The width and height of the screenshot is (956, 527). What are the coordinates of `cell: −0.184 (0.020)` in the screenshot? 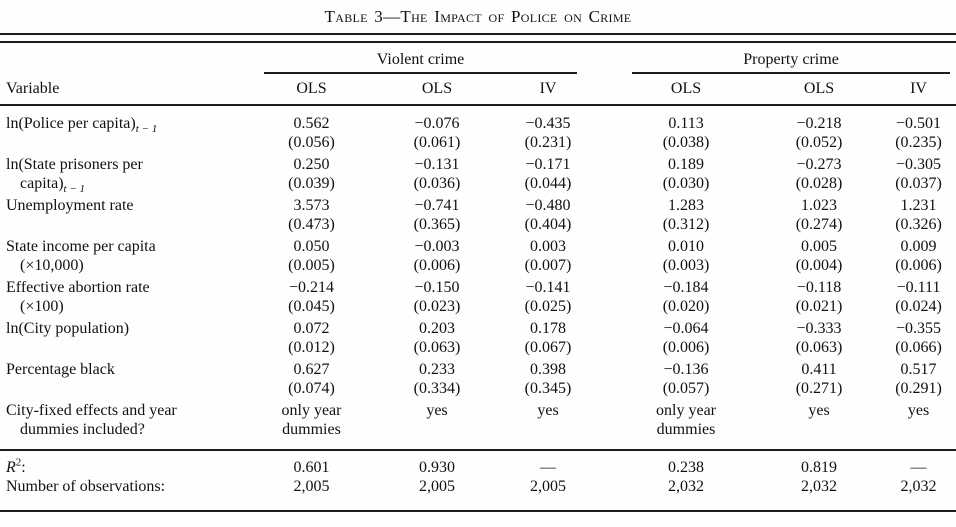 It's located at (686, 298).